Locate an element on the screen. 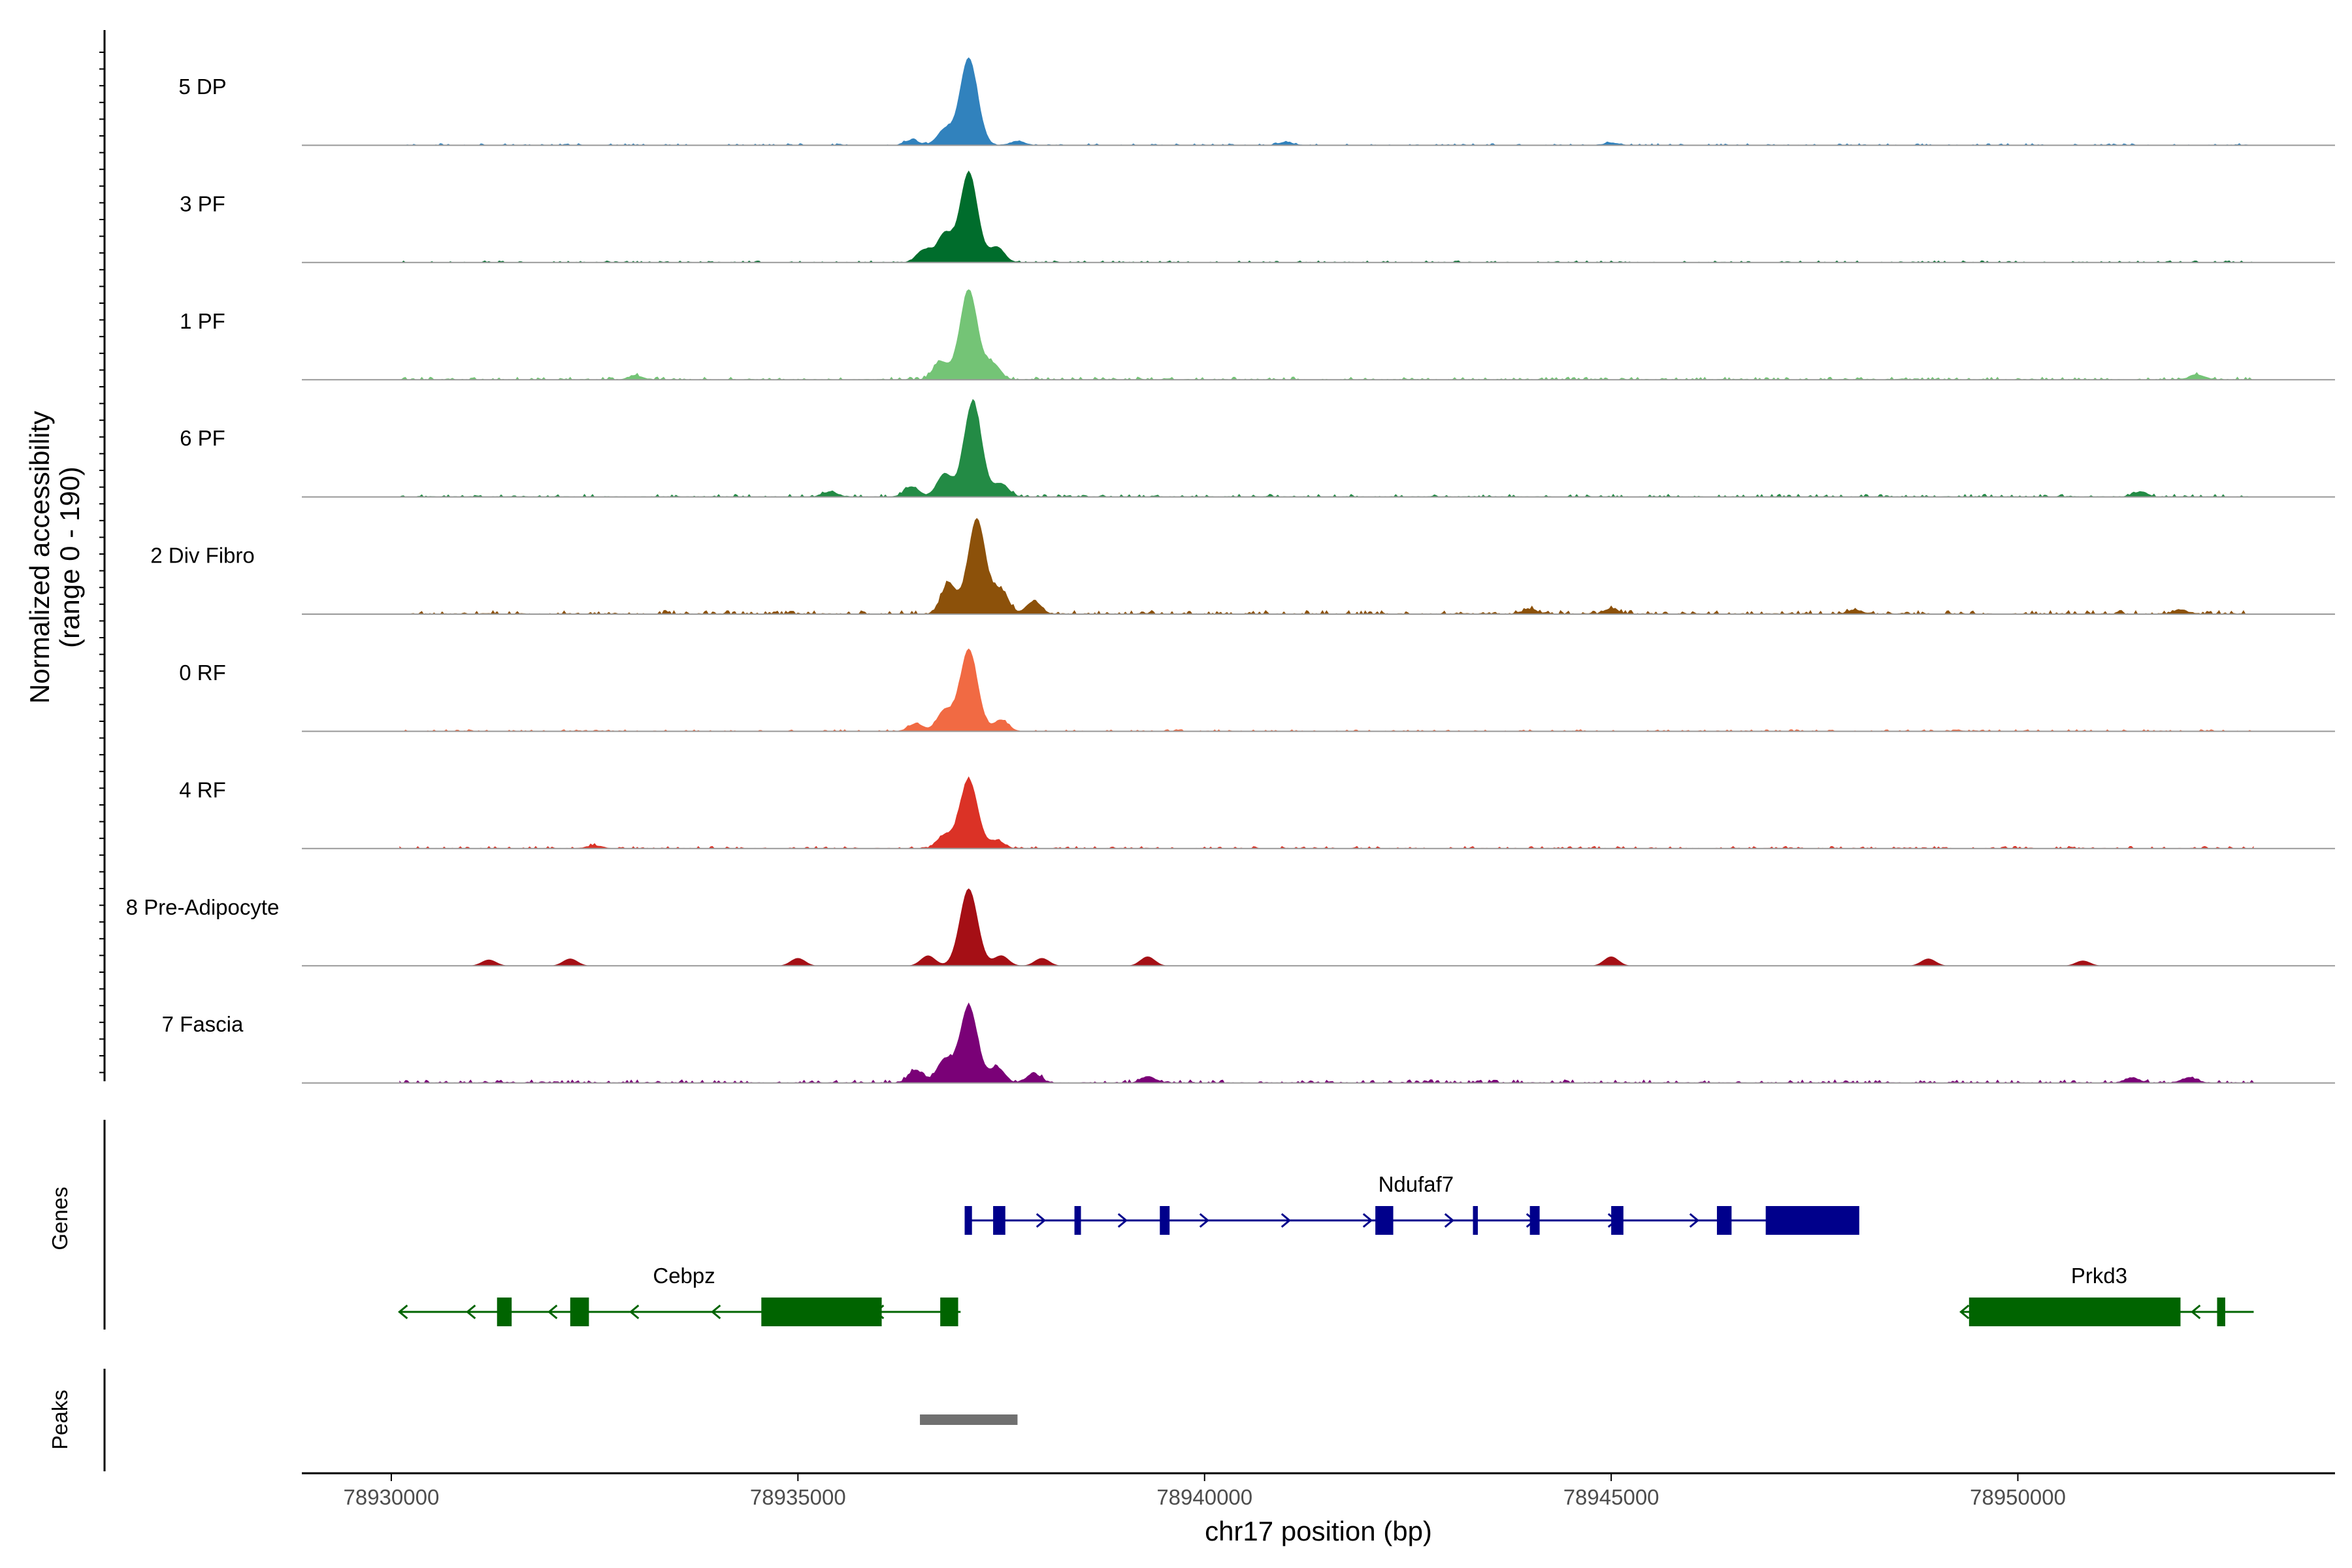 This screenshot has width=2352, height=1568. x-tick-label: 78935000 is located at coordinates (798, 1497).